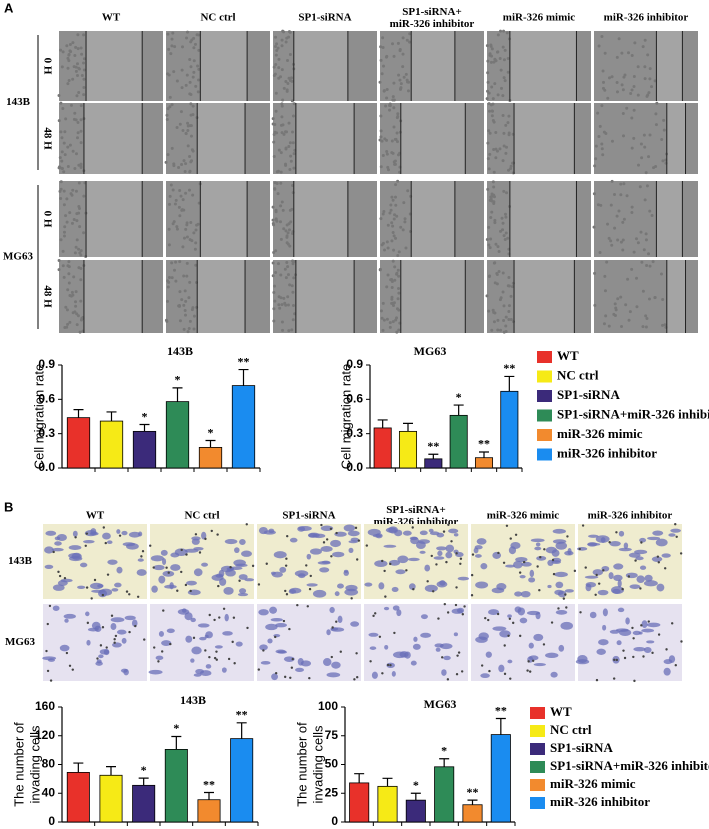 The height and width of the screenshot is (829, 709). Describe the element at coordinates (324, 18) in the screenshot. I see `column-header: SP1-siRNA` at that location.